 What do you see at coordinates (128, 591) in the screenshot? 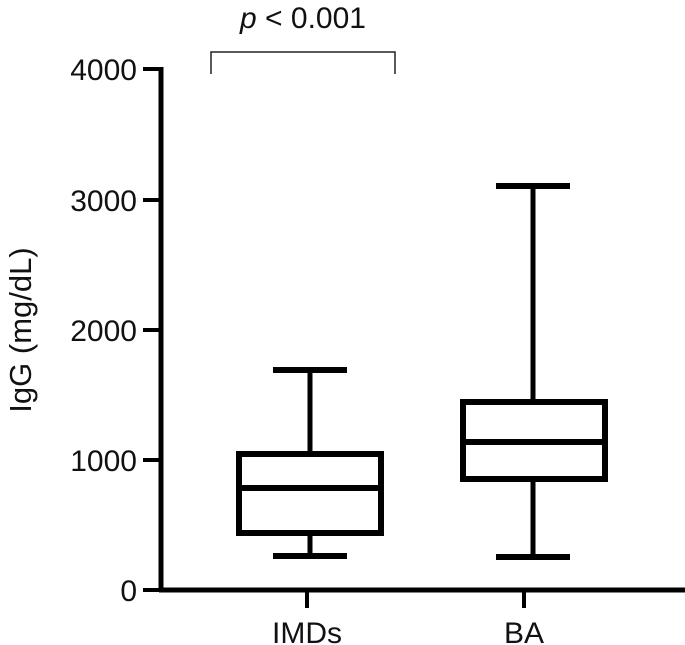
I see `y-tick-label-0: 0` at bounding box center [128, 591].